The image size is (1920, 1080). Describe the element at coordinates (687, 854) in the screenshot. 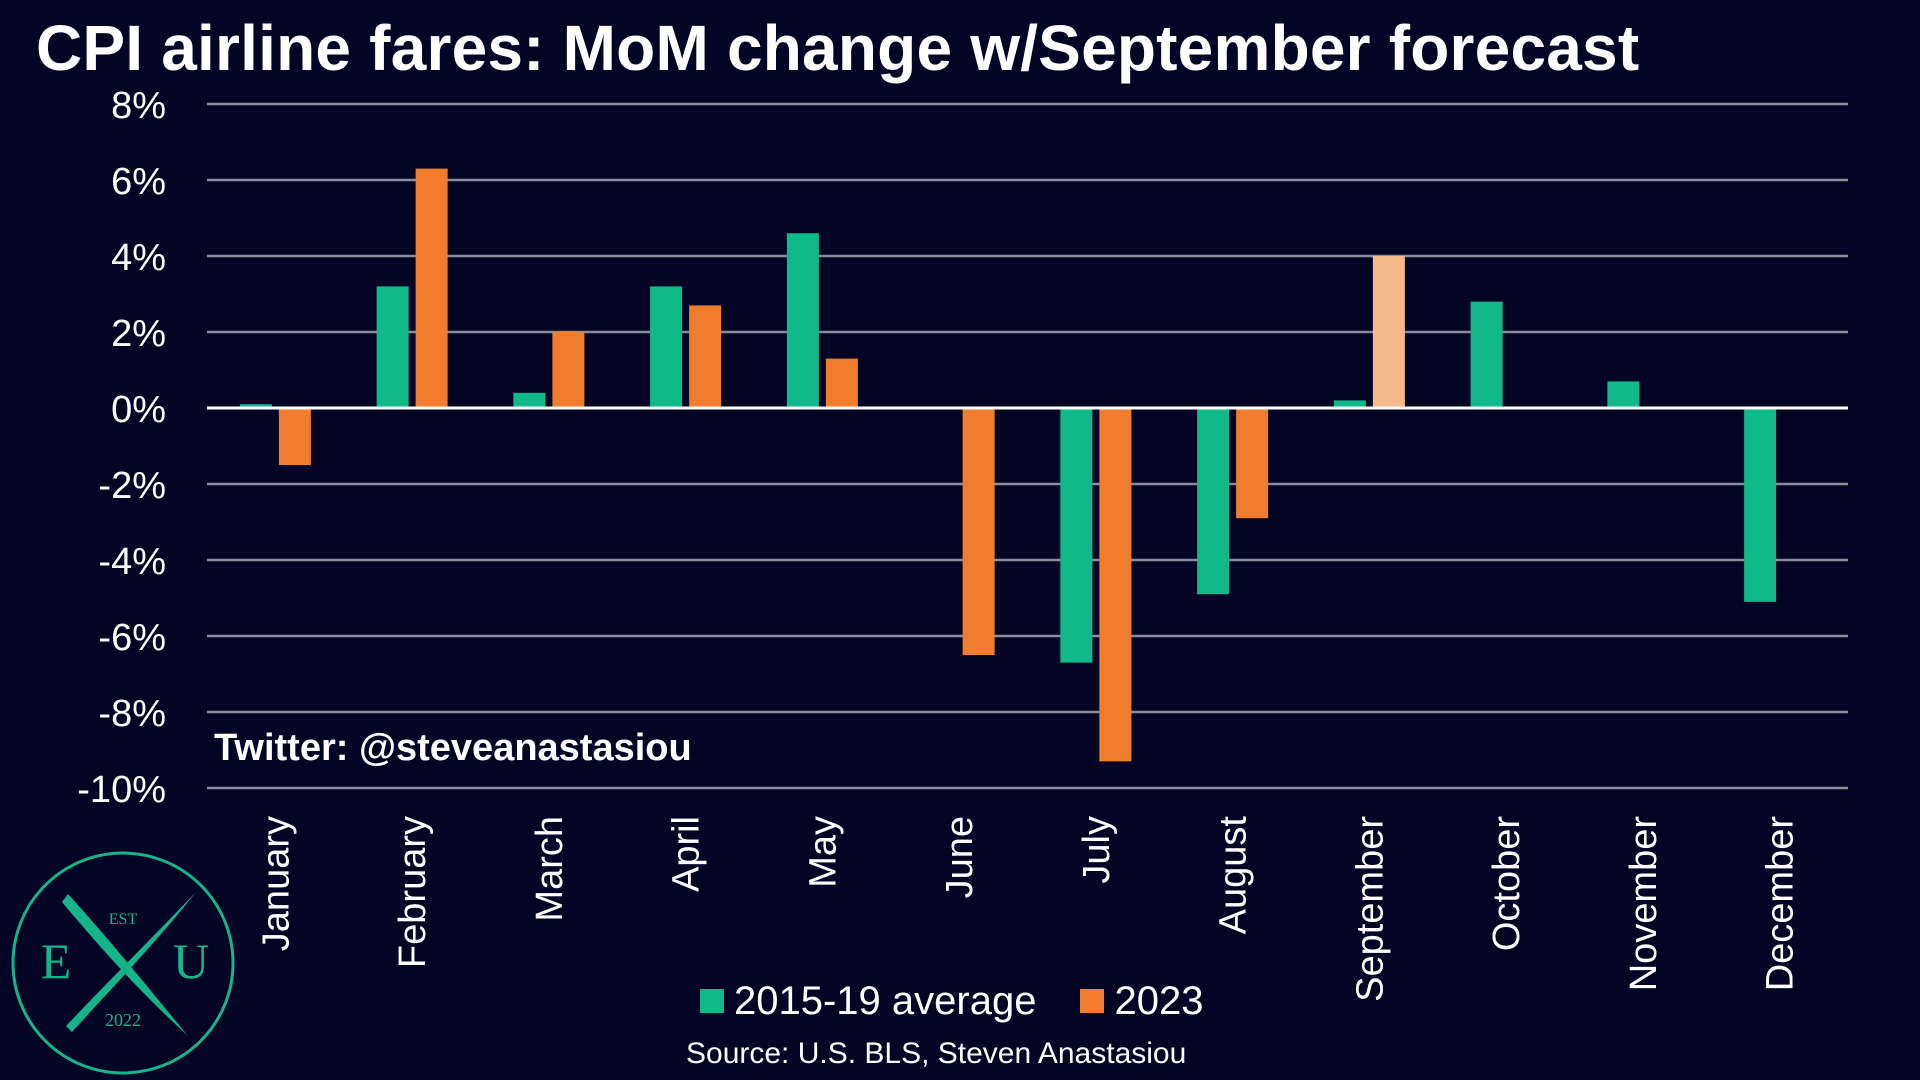

I see `x-tick-label: April` at that location.